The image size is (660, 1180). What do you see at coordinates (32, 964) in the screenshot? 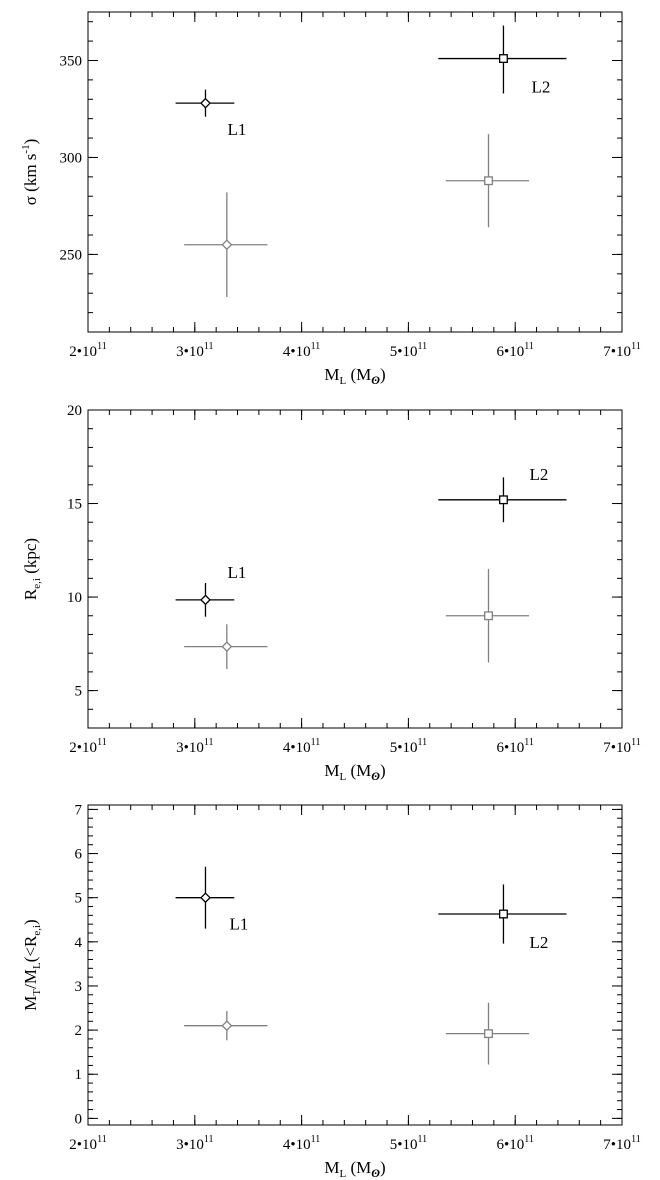
I see `y-axis-title: MT/ML(<Re,i)` at bounding box center [32, 964].